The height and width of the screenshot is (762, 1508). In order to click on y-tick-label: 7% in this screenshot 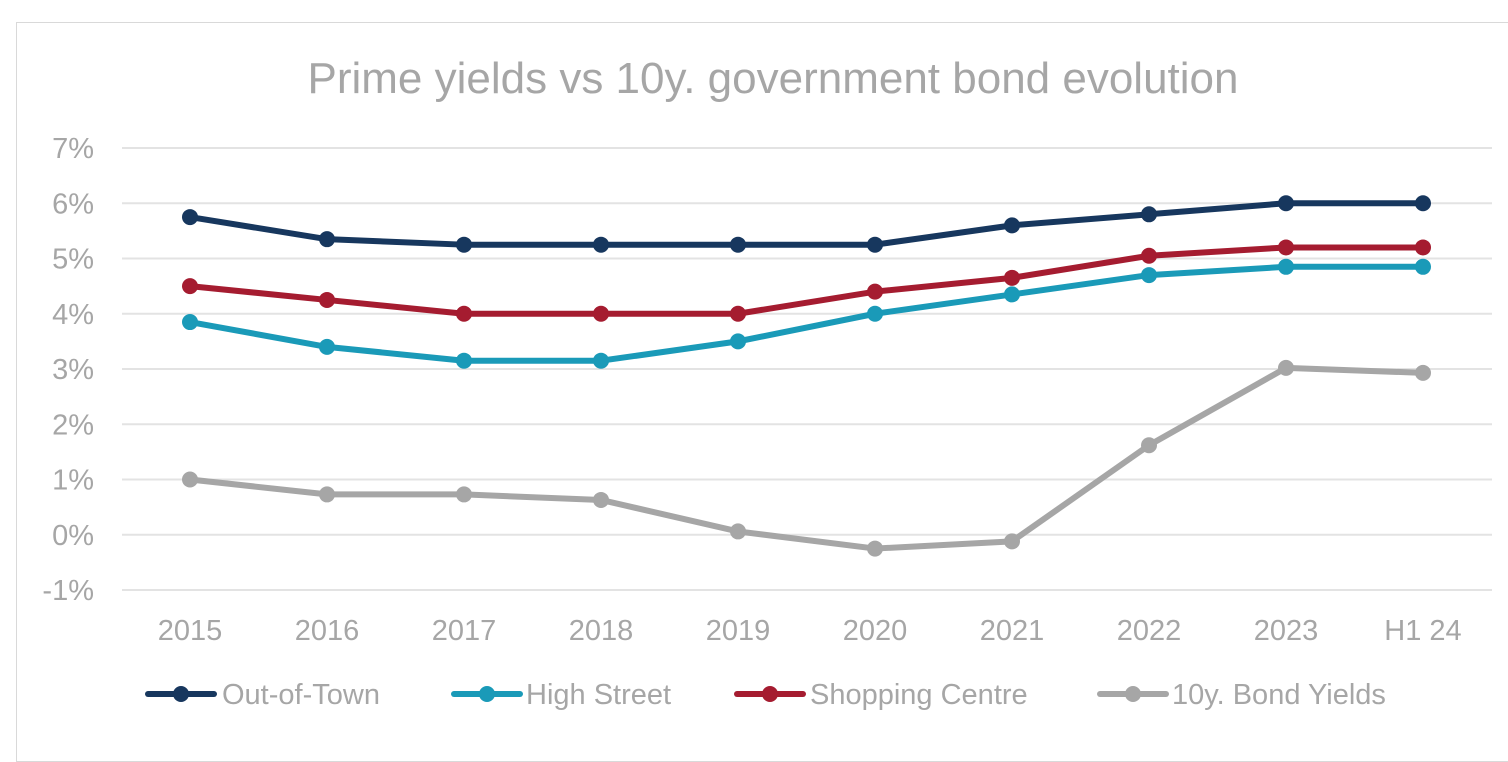, I will do `click(73, 149)`.